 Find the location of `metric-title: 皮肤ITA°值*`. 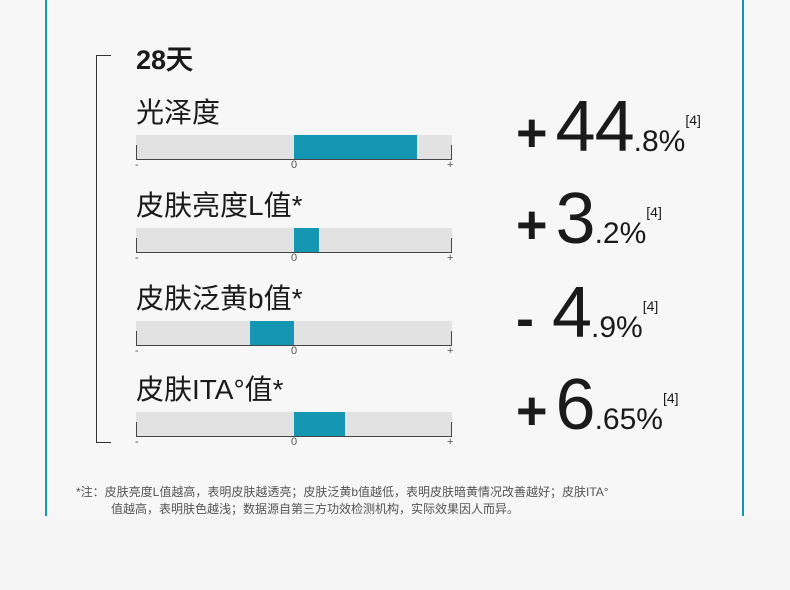

metric-title: 皮肤ITA°值* is located at coordinates (210, 389).